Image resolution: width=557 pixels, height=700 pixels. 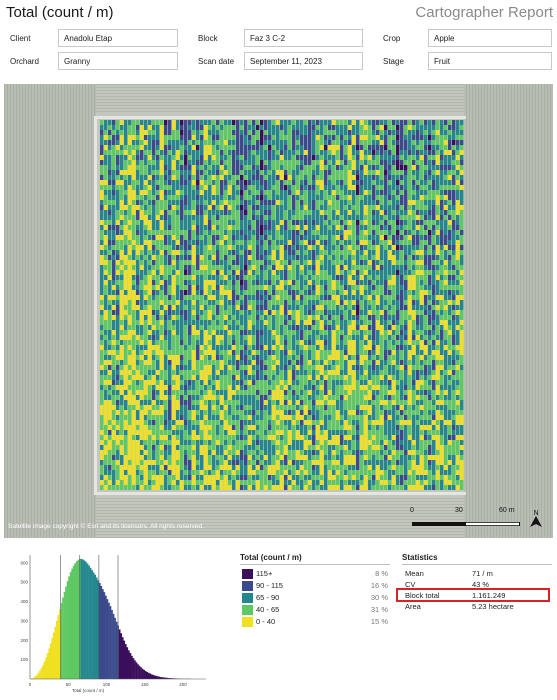 I want to click on legend-item: 65 - 90 30 %, so click(x=315, y=598).